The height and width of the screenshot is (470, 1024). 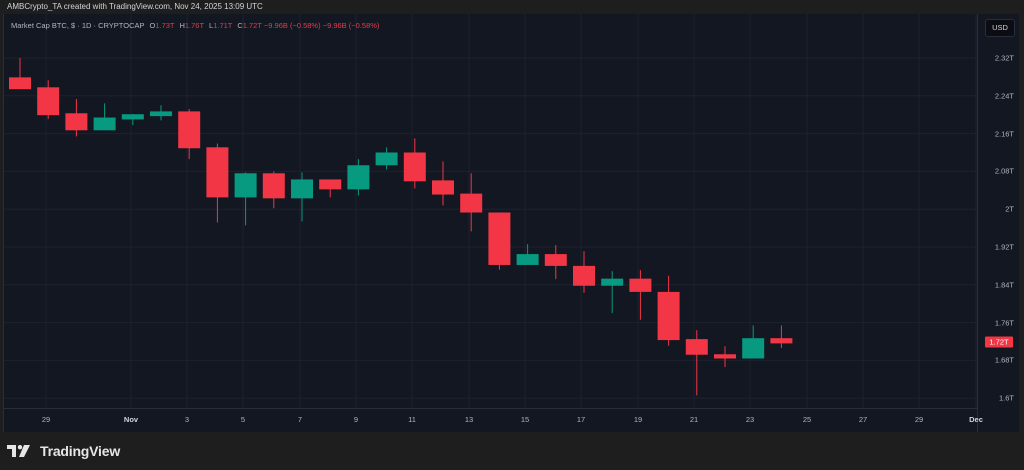 I want to click on time-tick: 7, so click(x=300, y=419).